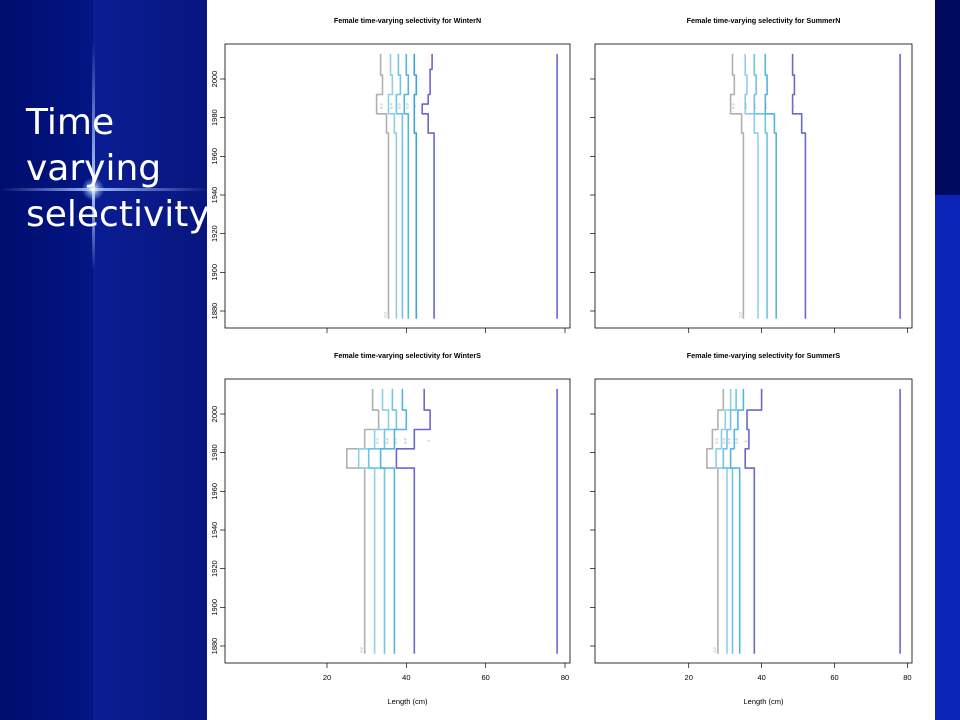 This screenshot has width=960, height=720. I want to click on slide-left-band, so click(46, 360).